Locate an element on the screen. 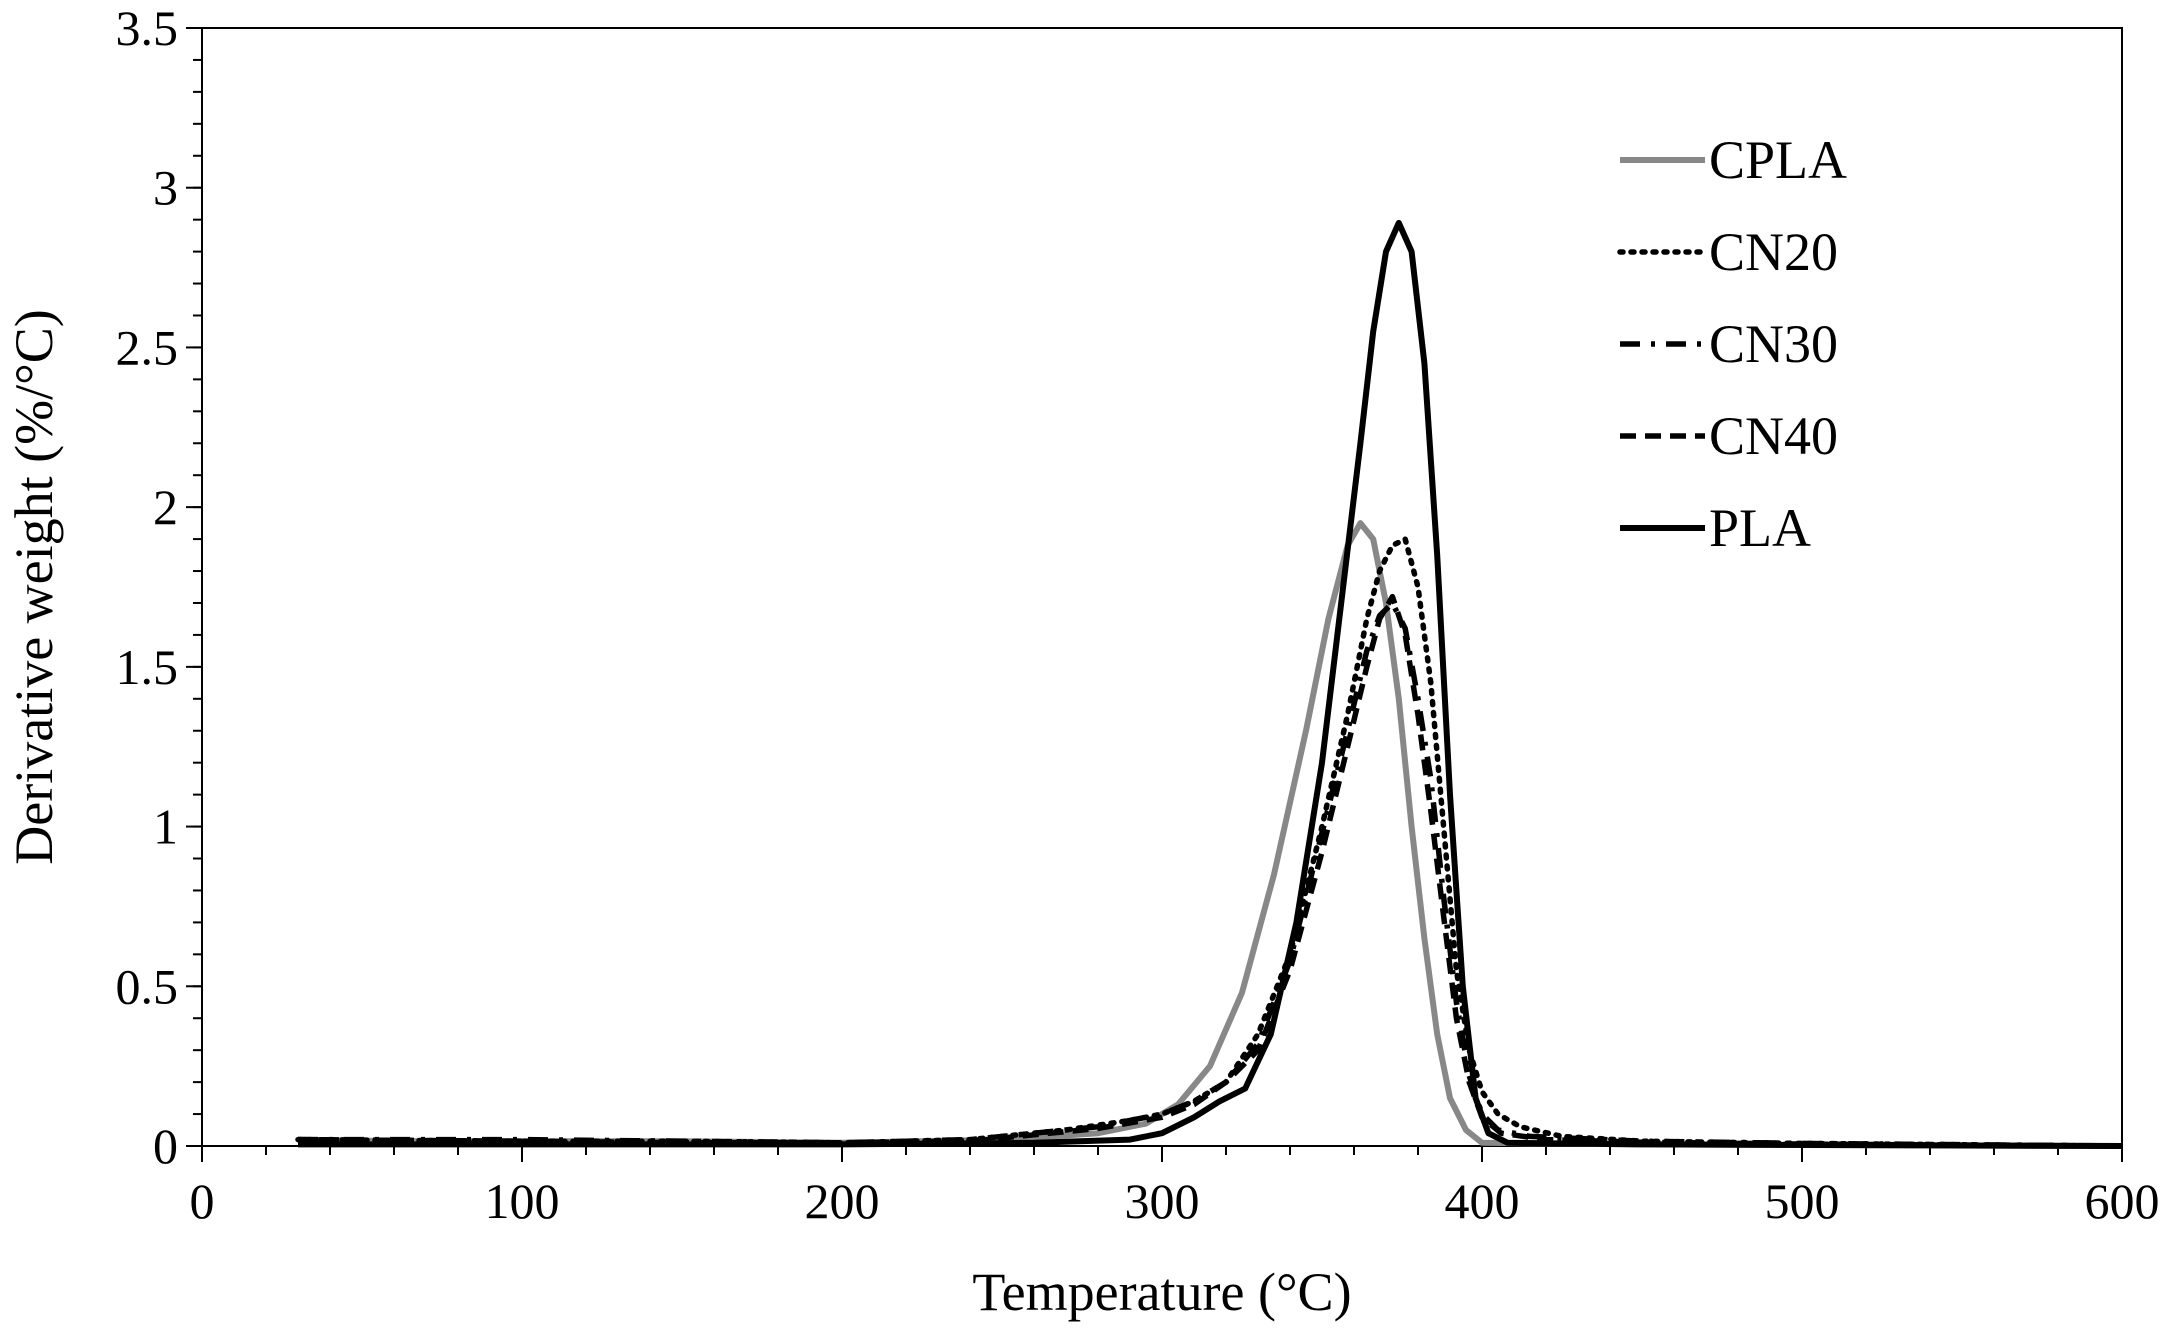  x-axis-title: Temperature (°C) is located at coordinates (1161, 1292).